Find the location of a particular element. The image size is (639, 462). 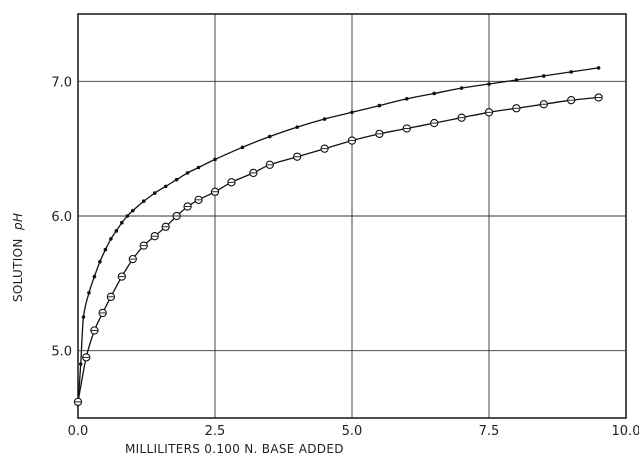

x-axis-label: MILLILITERS 0.100 N. BASE ADDED is located at coordinates (234, 449).